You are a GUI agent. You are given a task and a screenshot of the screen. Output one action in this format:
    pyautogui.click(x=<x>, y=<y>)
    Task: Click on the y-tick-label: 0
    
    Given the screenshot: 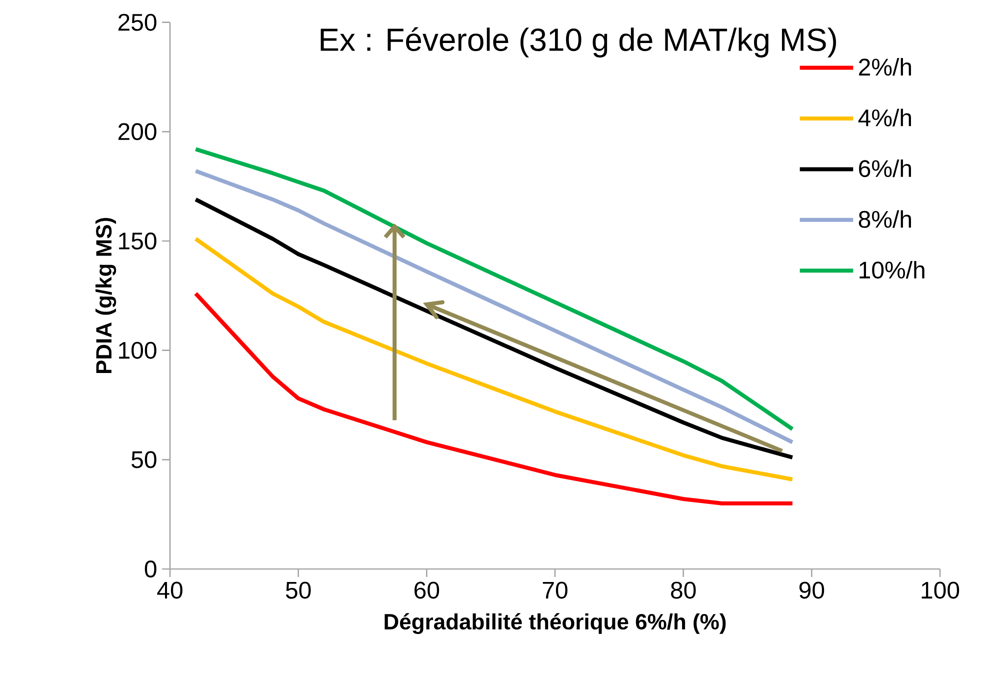 What is the action you would take?
    pyautogui.click(x=150, y=569)
    